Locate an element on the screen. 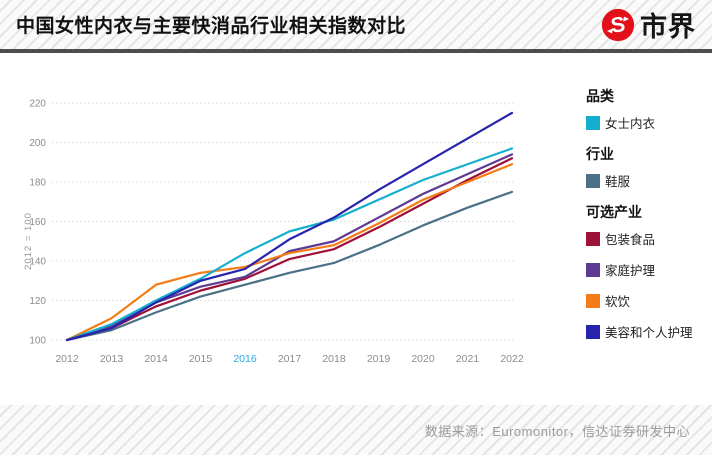  legend-label: 美容和个人护理 is located at coordinates (649, 333).